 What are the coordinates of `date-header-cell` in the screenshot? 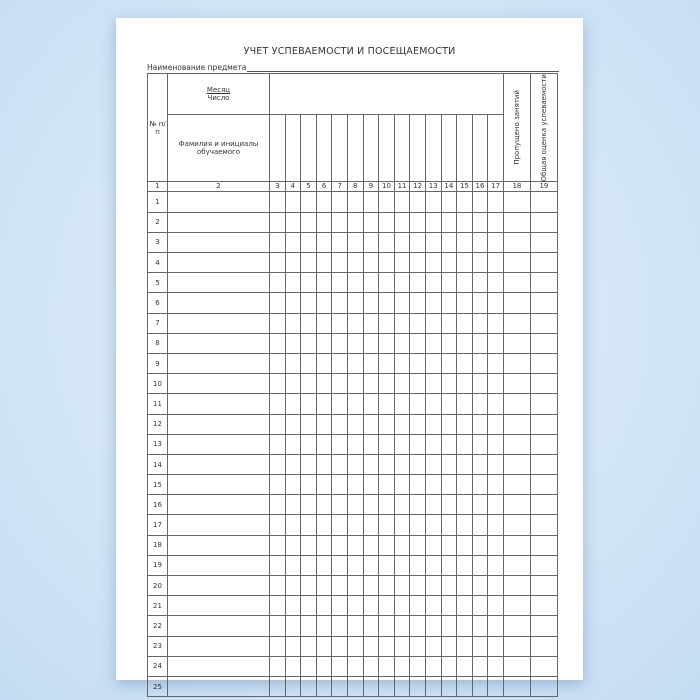 It's located at (464, 148).